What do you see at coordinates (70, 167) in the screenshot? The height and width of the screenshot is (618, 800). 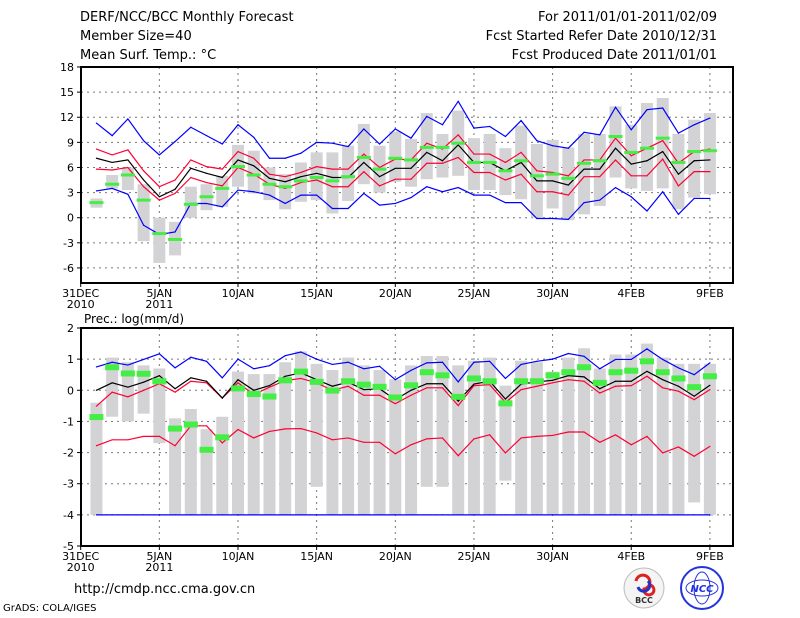 I see `y-tick-label: 6` at bounding box center [70, 167].